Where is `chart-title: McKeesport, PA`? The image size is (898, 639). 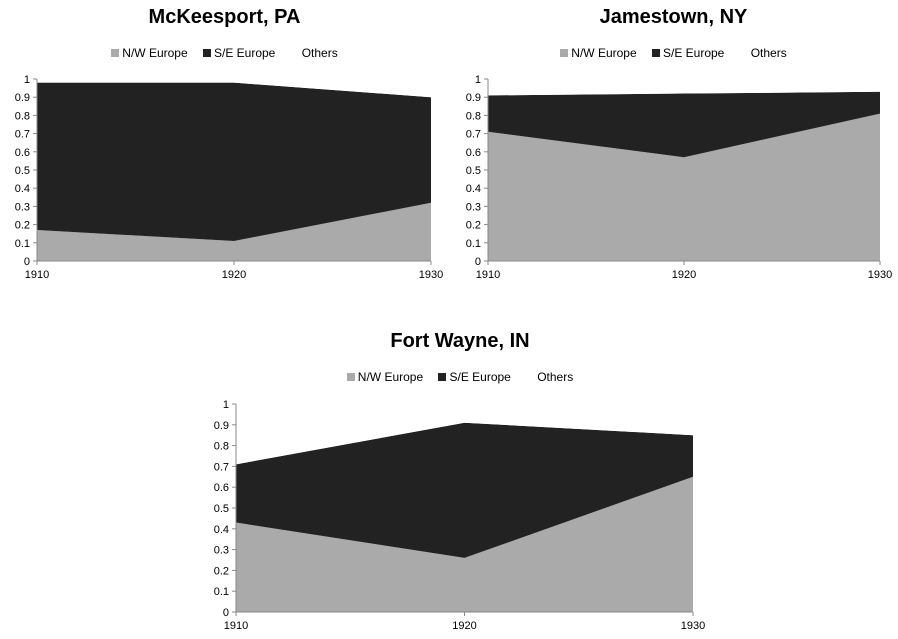 chart-title: McKeesport, PA is located at coordinates (224, 17).